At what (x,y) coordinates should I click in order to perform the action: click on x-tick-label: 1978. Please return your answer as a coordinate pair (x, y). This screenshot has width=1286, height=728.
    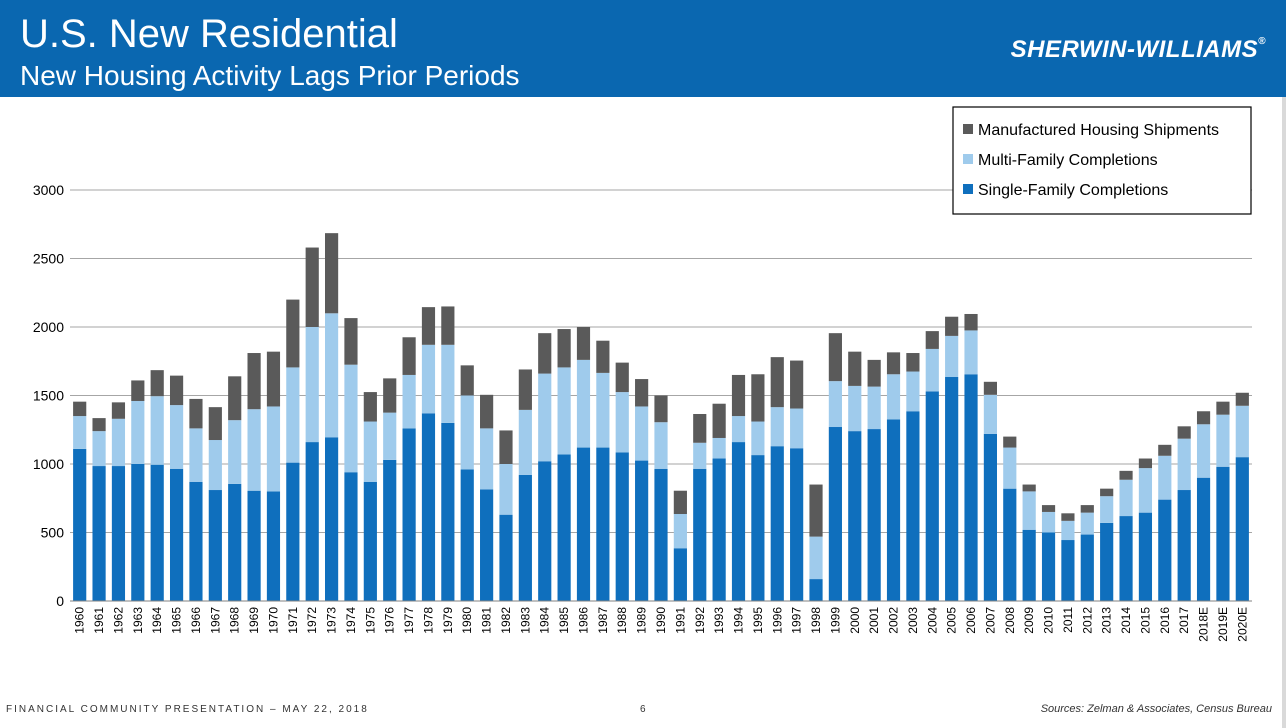
    Looking at the image, I should click on (428, 620).